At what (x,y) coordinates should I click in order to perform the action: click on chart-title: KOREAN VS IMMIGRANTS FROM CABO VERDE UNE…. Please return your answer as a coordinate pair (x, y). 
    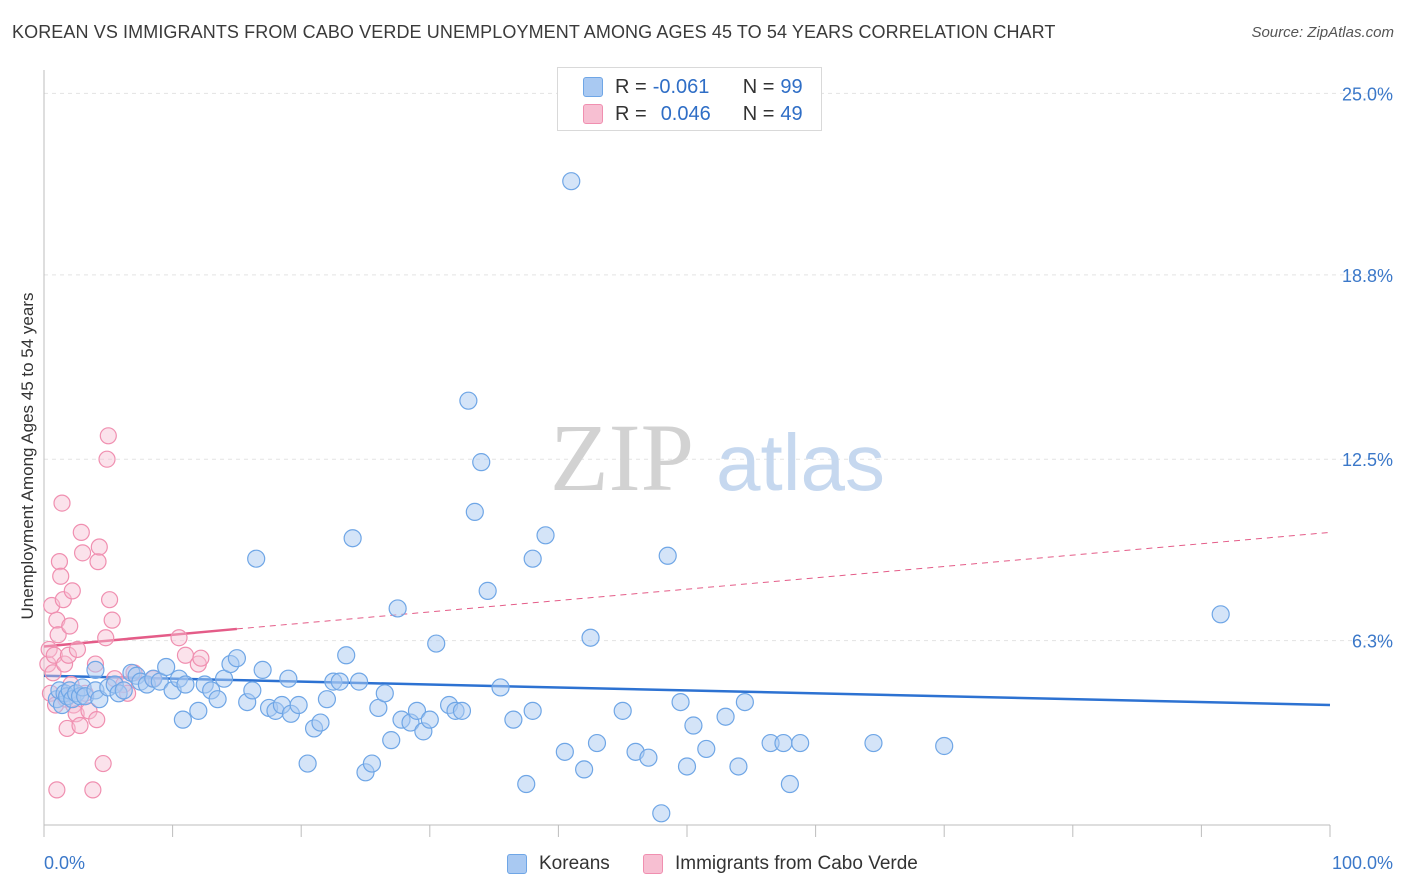
    Looking at the image, I should click on (534, 32).